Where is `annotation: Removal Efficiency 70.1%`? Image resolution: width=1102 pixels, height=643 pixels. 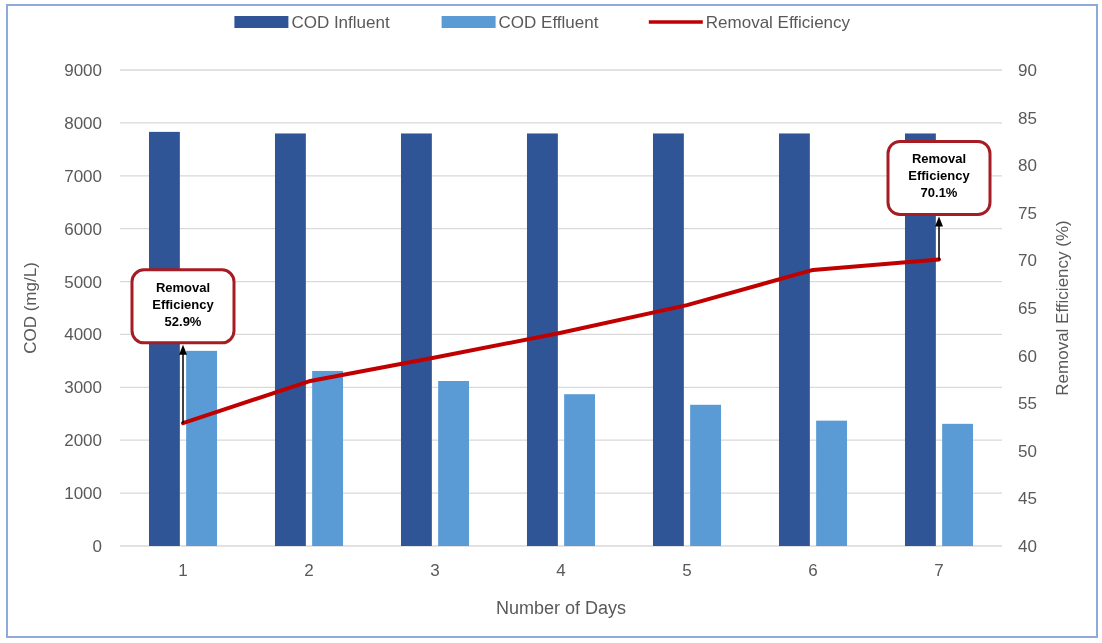
annotation: Removal Efficiency 70.1% is located at coordinates (939, 176).